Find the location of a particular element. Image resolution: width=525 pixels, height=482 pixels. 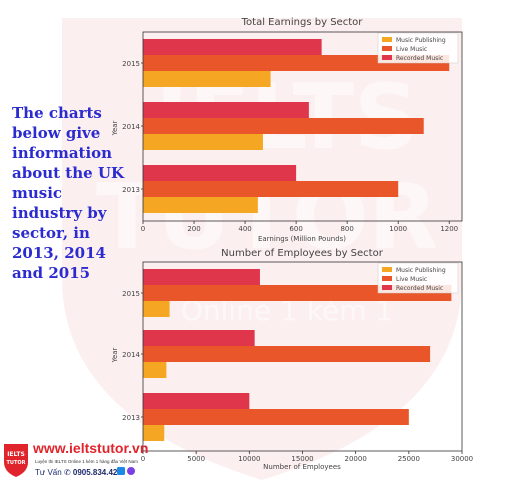

x-tick-label-20000: 20000 is located at coordinates (356, 459).